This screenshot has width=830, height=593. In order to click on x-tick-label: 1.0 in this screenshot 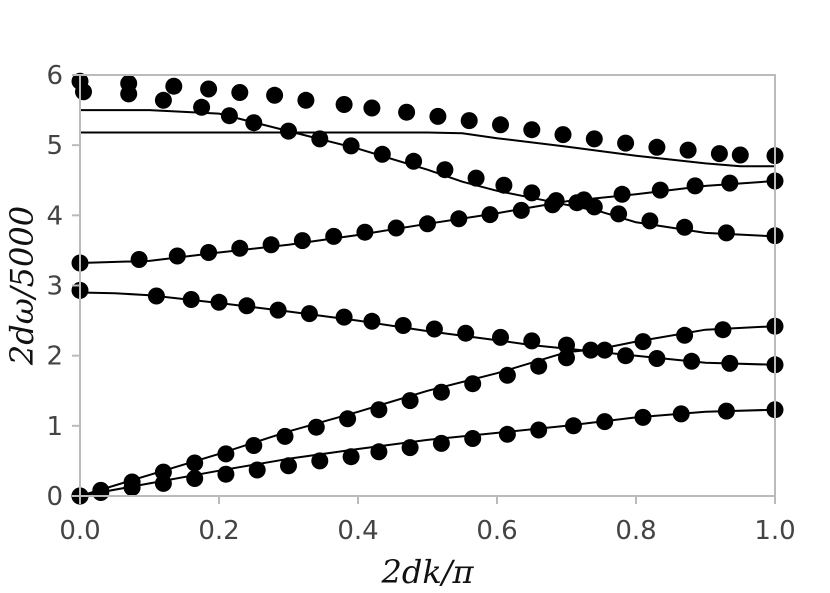, I will do `click(774, 531)`.